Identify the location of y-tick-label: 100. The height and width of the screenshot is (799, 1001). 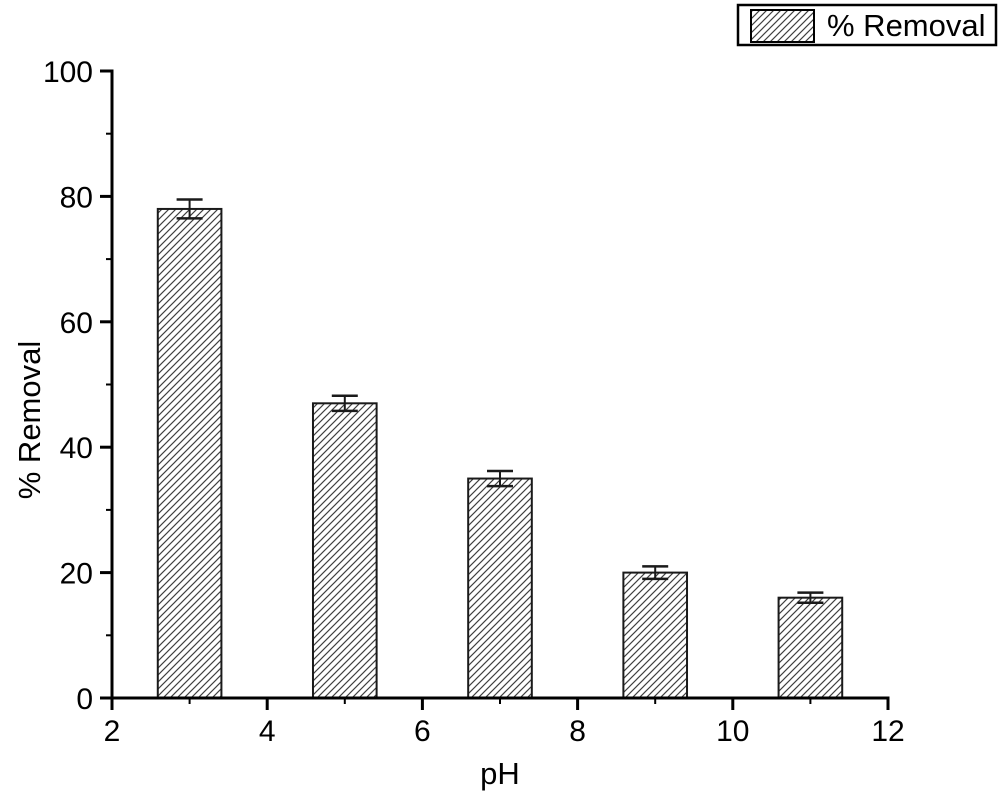
(68, 72).